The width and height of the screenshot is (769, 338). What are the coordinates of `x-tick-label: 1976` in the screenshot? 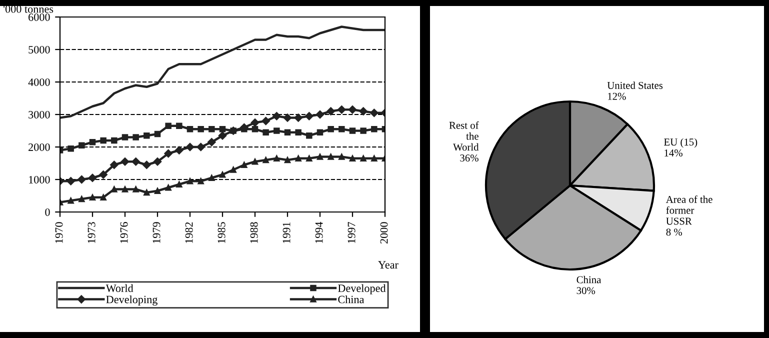 It's located at (124, 232).